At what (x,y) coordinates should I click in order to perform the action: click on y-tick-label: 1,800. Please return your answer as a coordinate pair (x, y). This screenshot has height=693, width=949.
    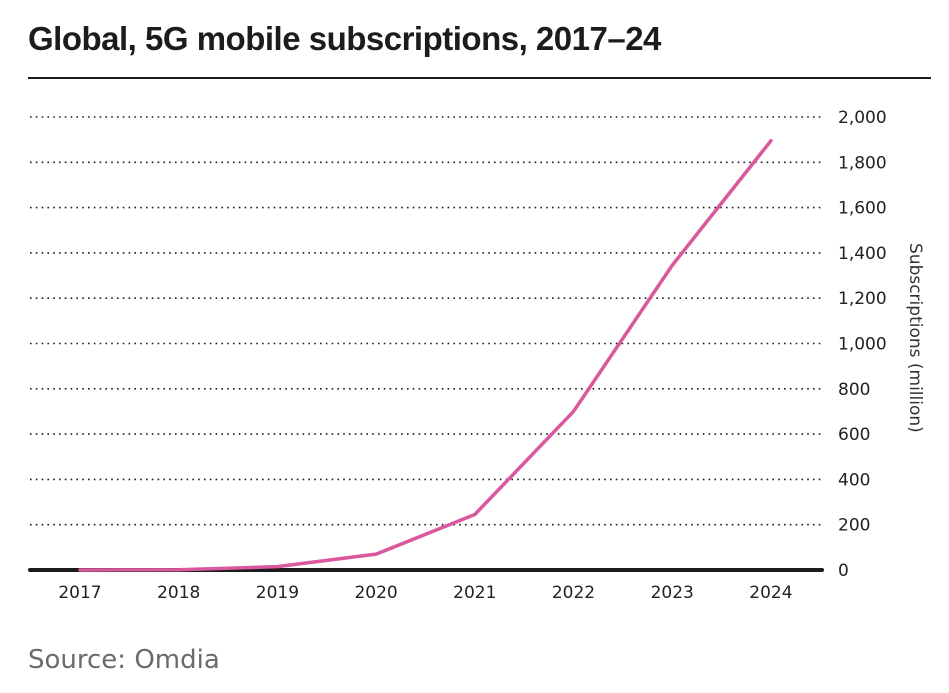
    Looking at the image, I should click on (862, 163).